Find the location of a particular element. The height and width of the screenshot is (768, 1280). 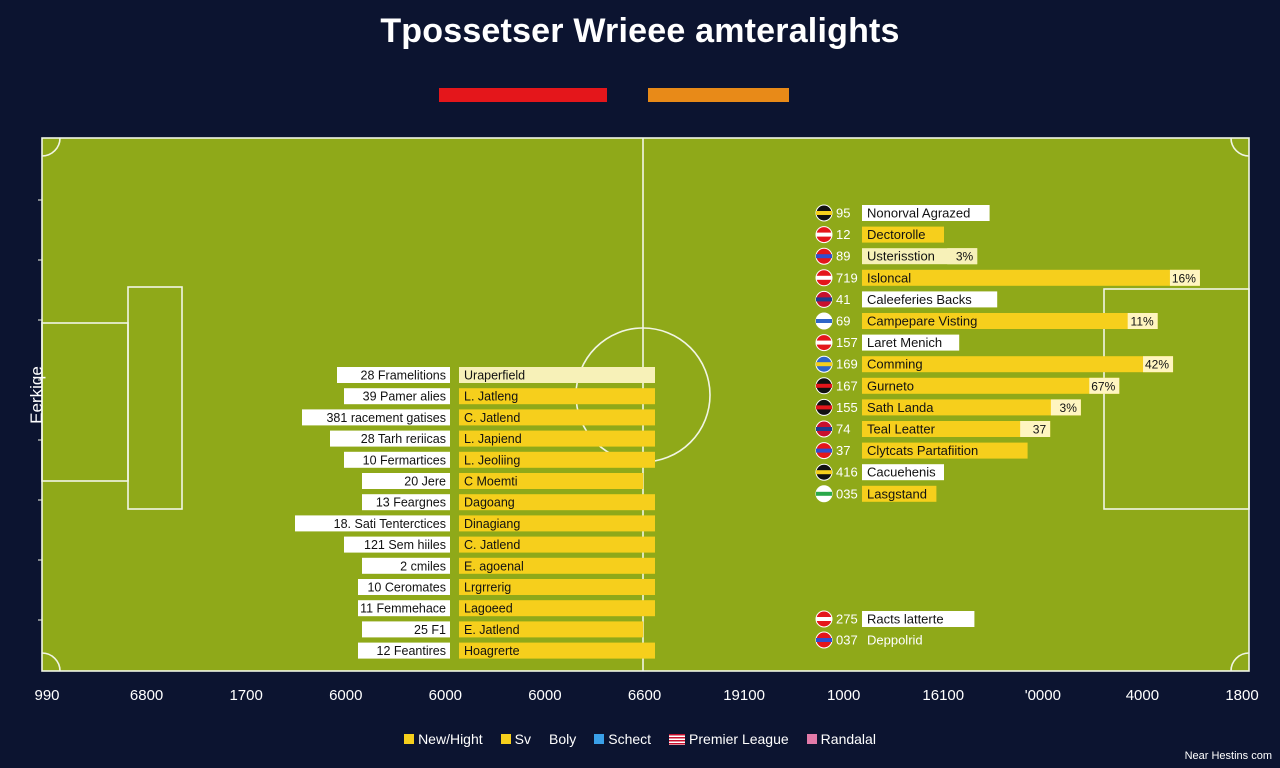

x-tick-label: 1700 is located at coordinates (245, 695).